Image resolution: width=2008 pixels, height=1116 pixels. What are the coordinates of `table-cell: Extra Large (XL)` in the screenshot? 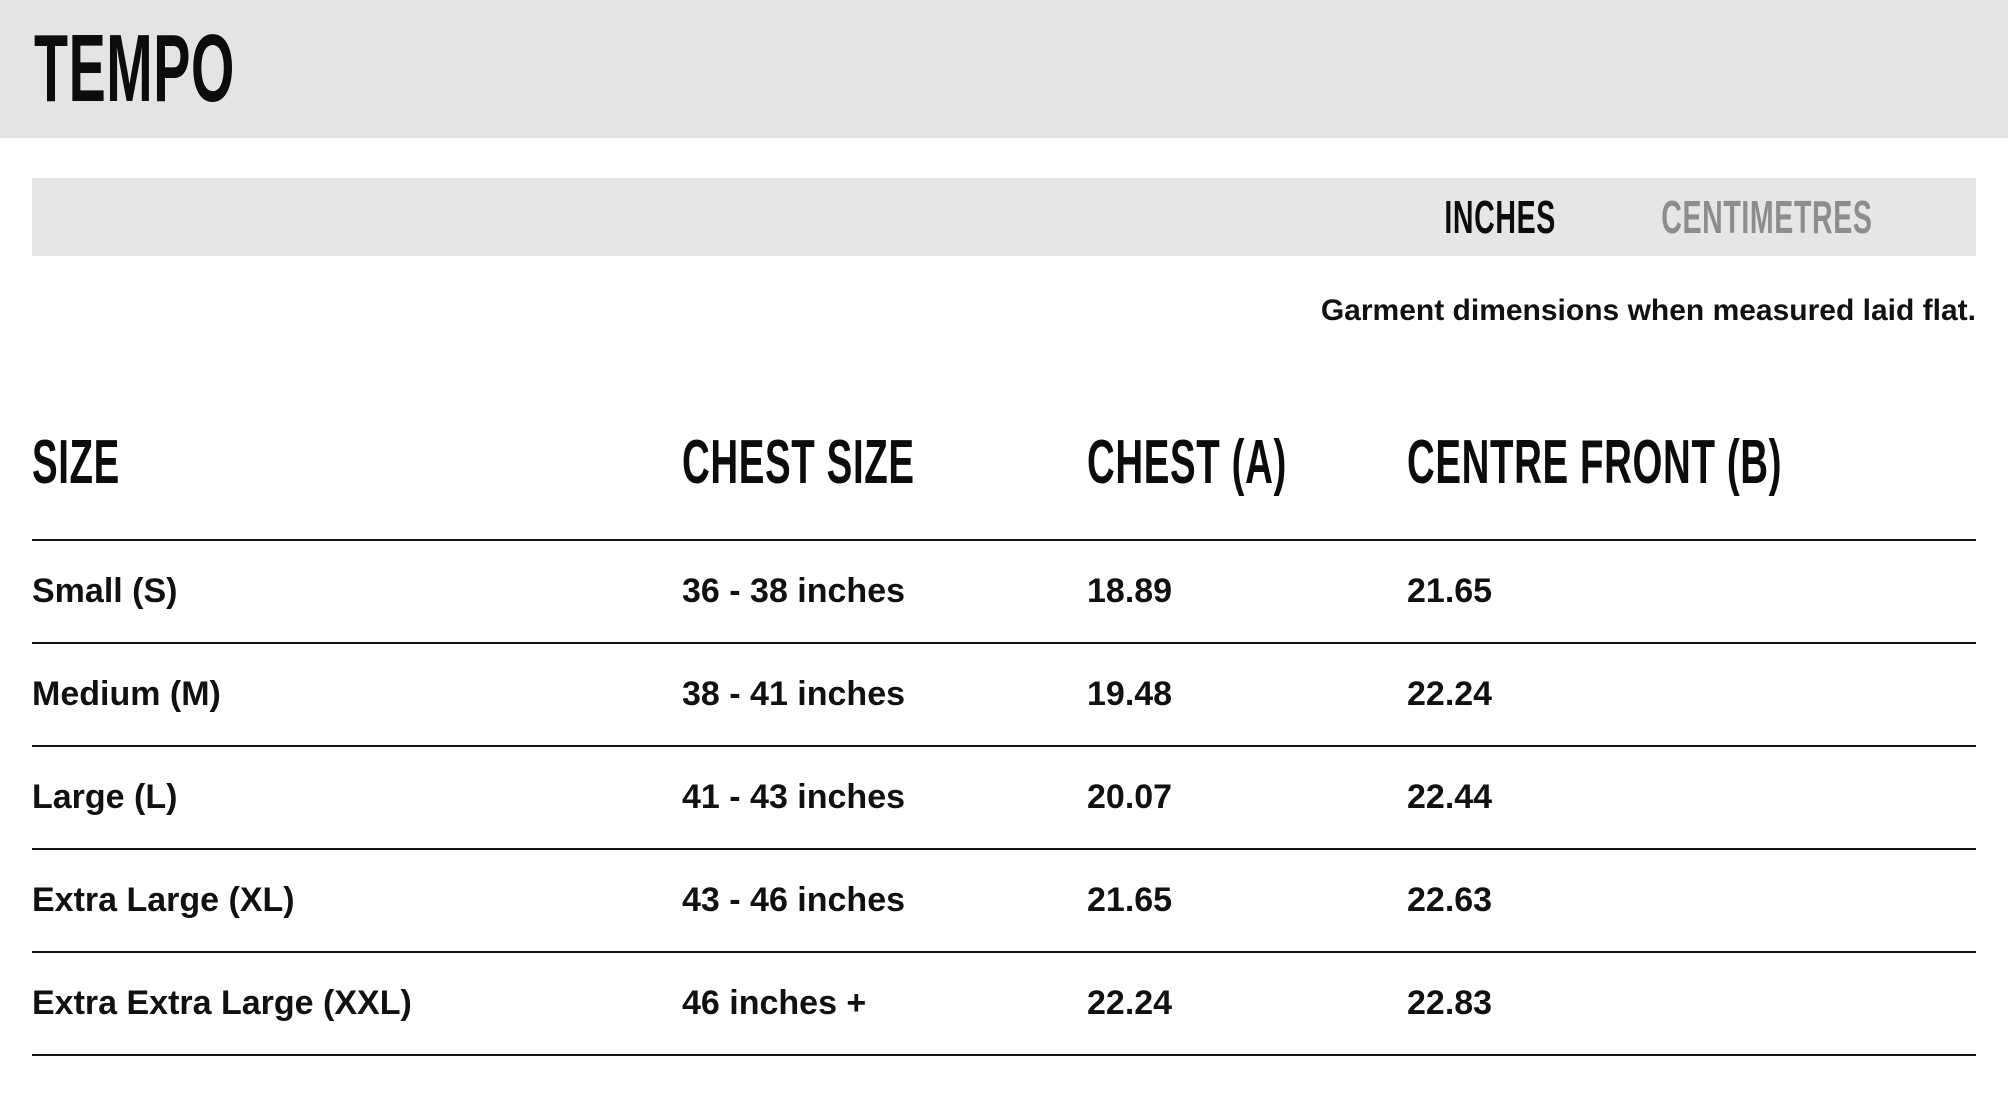 It's located at (163, 900).